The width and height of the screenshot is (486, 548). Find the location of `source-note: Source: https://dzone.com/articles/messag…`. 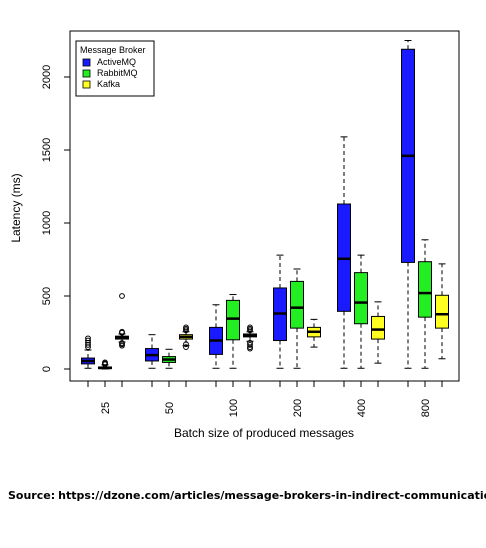

source-note: Source: https://dzone.com/articles/messag… is located at coordinates (247, 495).